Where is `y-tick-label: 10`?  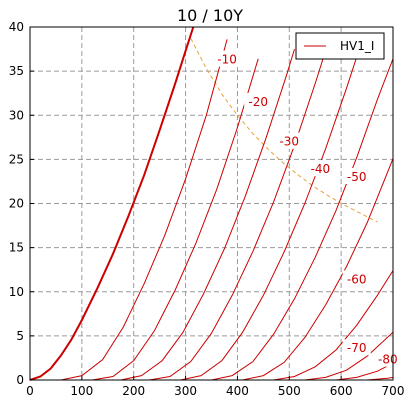 y-tick-label: 10 is located at coordinates (16, 292).